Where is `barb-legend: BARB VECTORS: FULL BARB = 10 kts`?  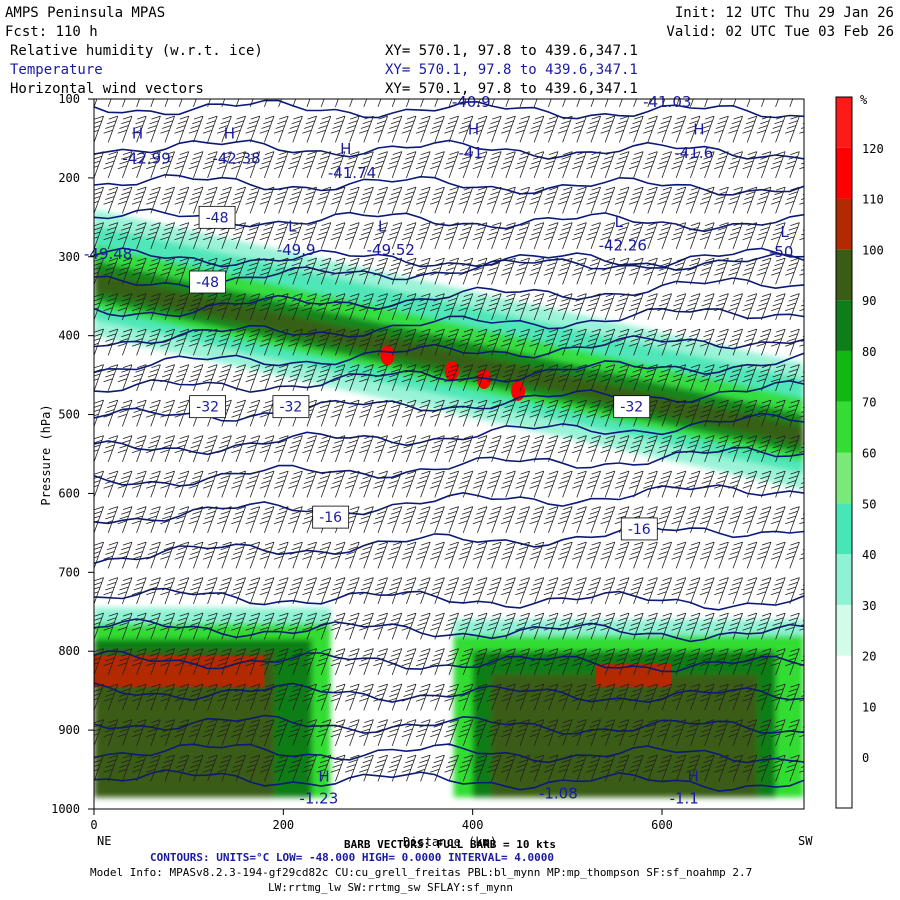
barb-legend: BARB VECTORS: FULL BARB = 10 kts is located at coordinates (450, 844).